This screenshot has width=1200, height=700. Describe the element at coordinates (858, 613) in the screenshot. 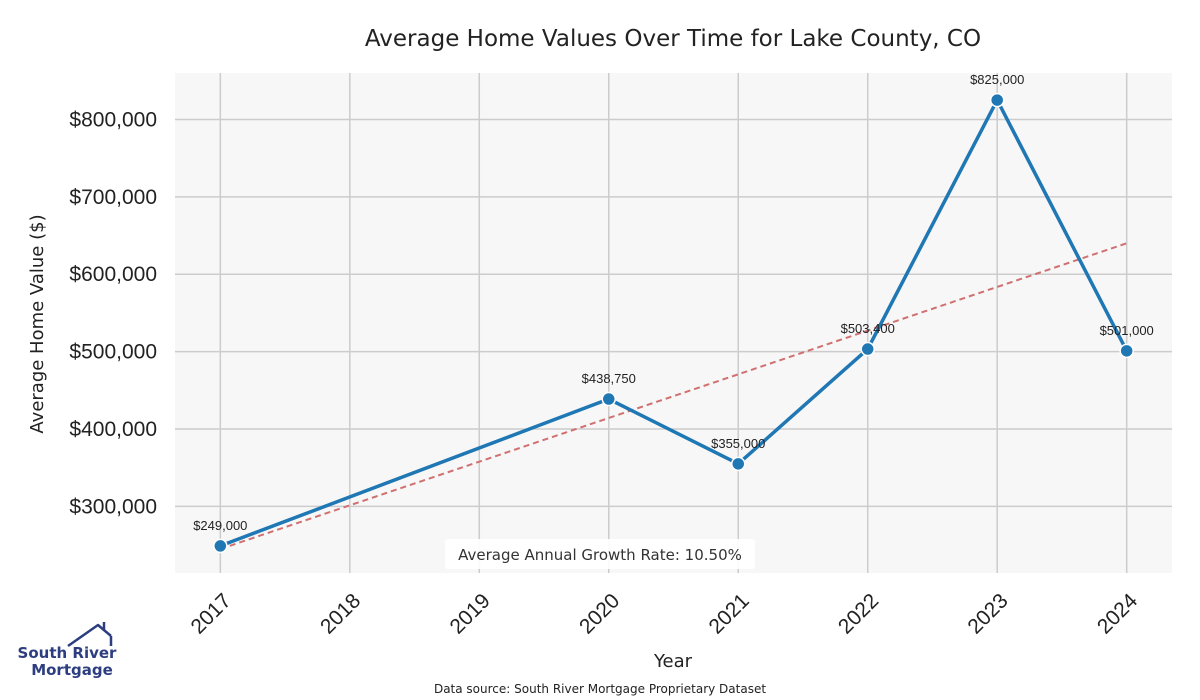

I see `x-tick-label: 2022` at that location.